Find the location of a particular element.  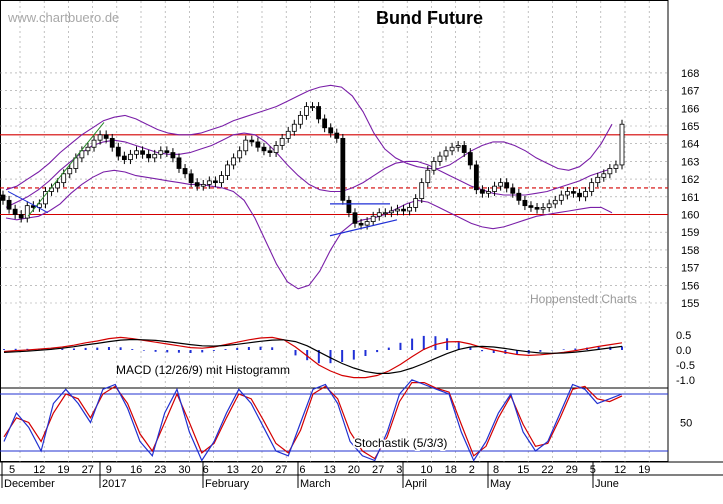

watermark-text: www.chartbuero.de is located at coordinates (64, 17).